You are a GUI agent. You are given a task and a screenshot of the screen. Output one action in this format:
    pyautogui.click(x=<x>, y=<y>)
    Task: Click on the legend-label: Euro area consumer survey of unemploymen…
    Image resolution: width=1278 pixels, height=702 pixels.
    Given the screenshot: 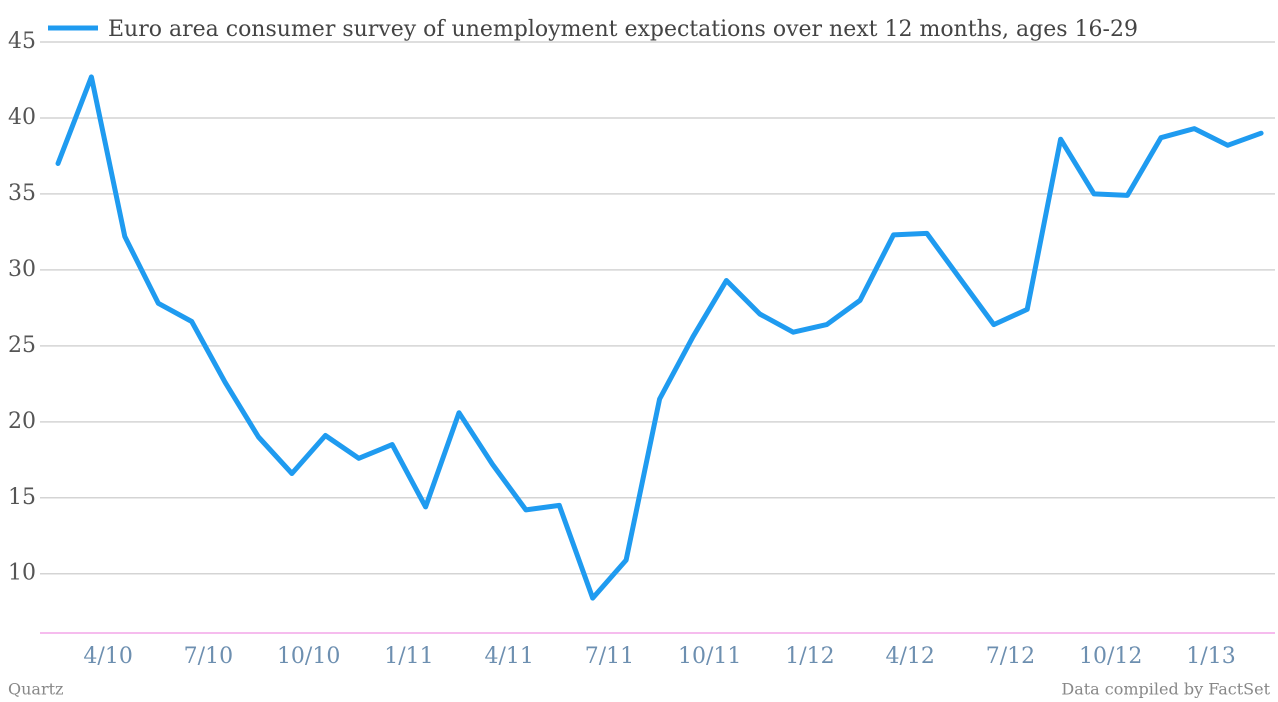 What is the action you would take?
    pyautogui.click(x=623, y=29)
    